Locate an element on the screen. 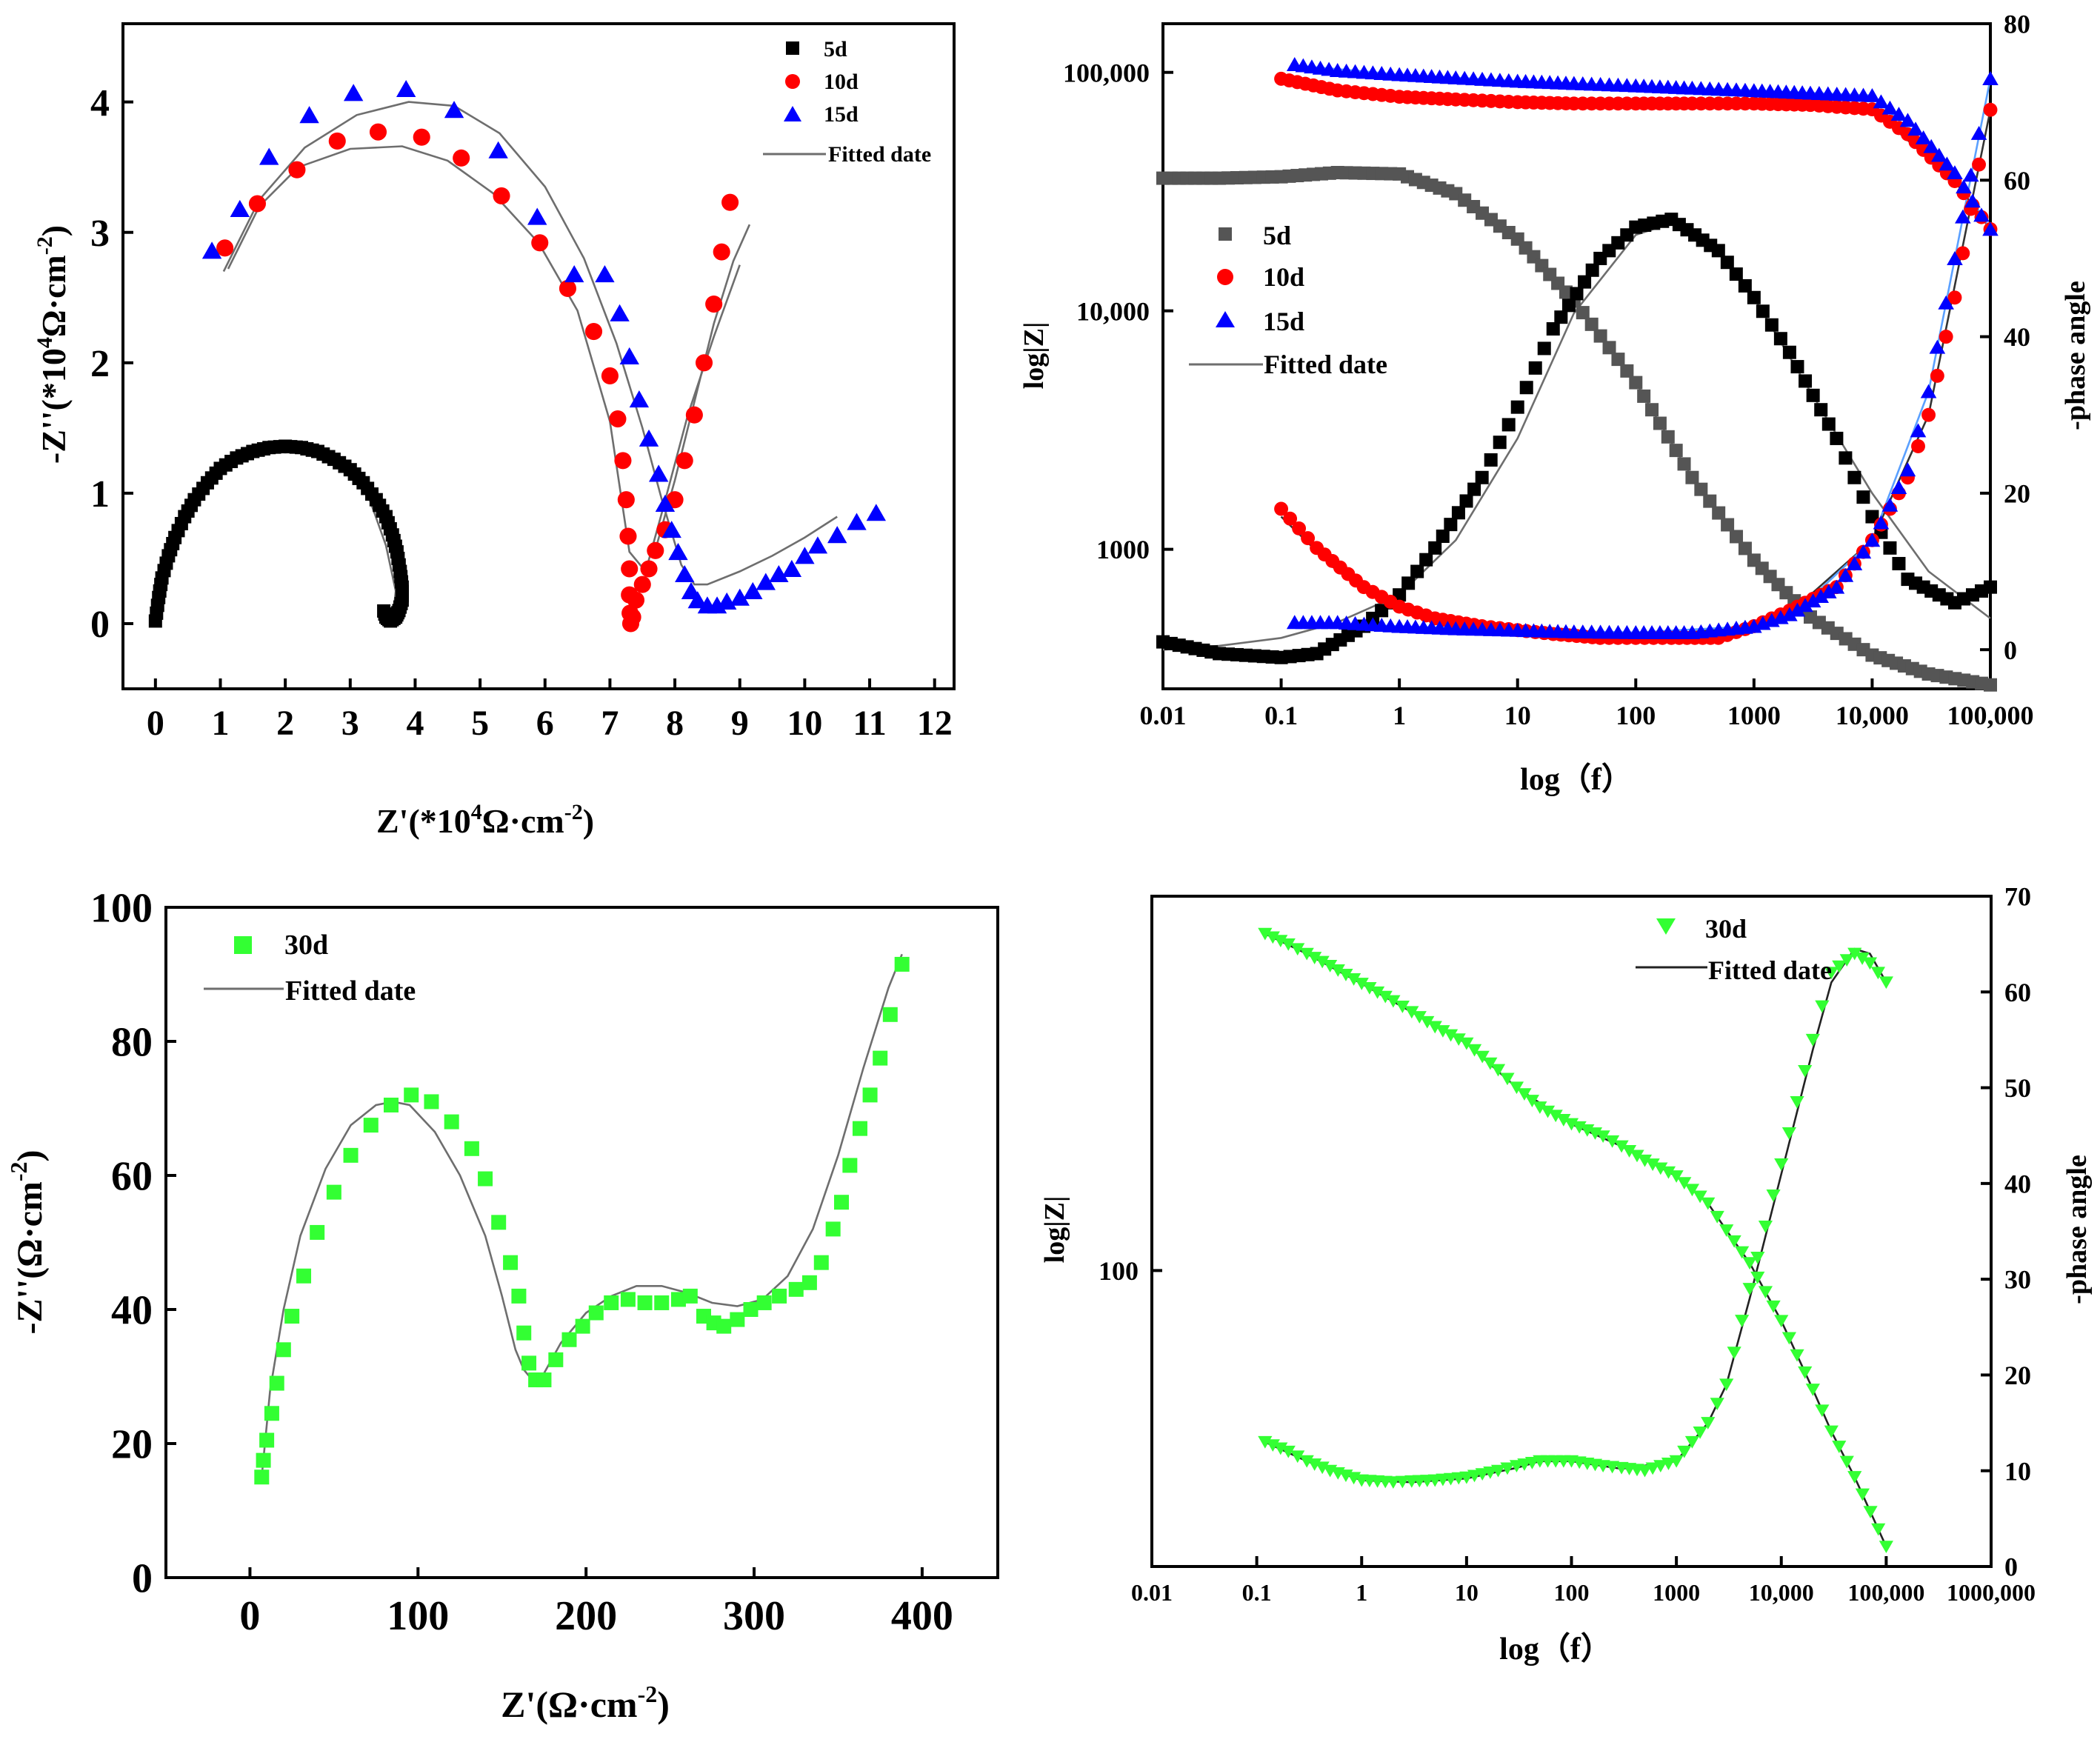 The height and width of the screenshot is (1745, 2100). x-axis-a-tick-label: 9 is located at coordinates (740, 723).